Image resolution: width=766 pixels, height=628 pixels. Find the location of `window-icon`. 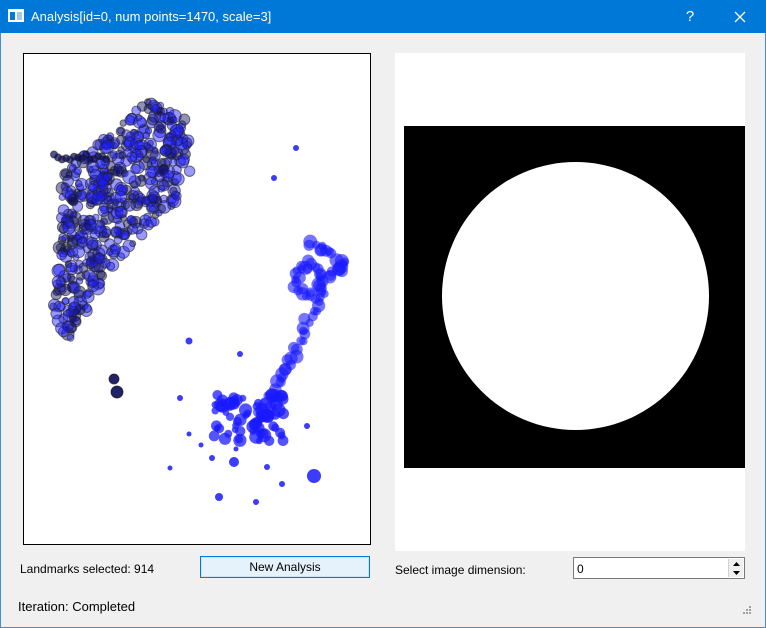

window-icon is located at coordinates (16, 15).